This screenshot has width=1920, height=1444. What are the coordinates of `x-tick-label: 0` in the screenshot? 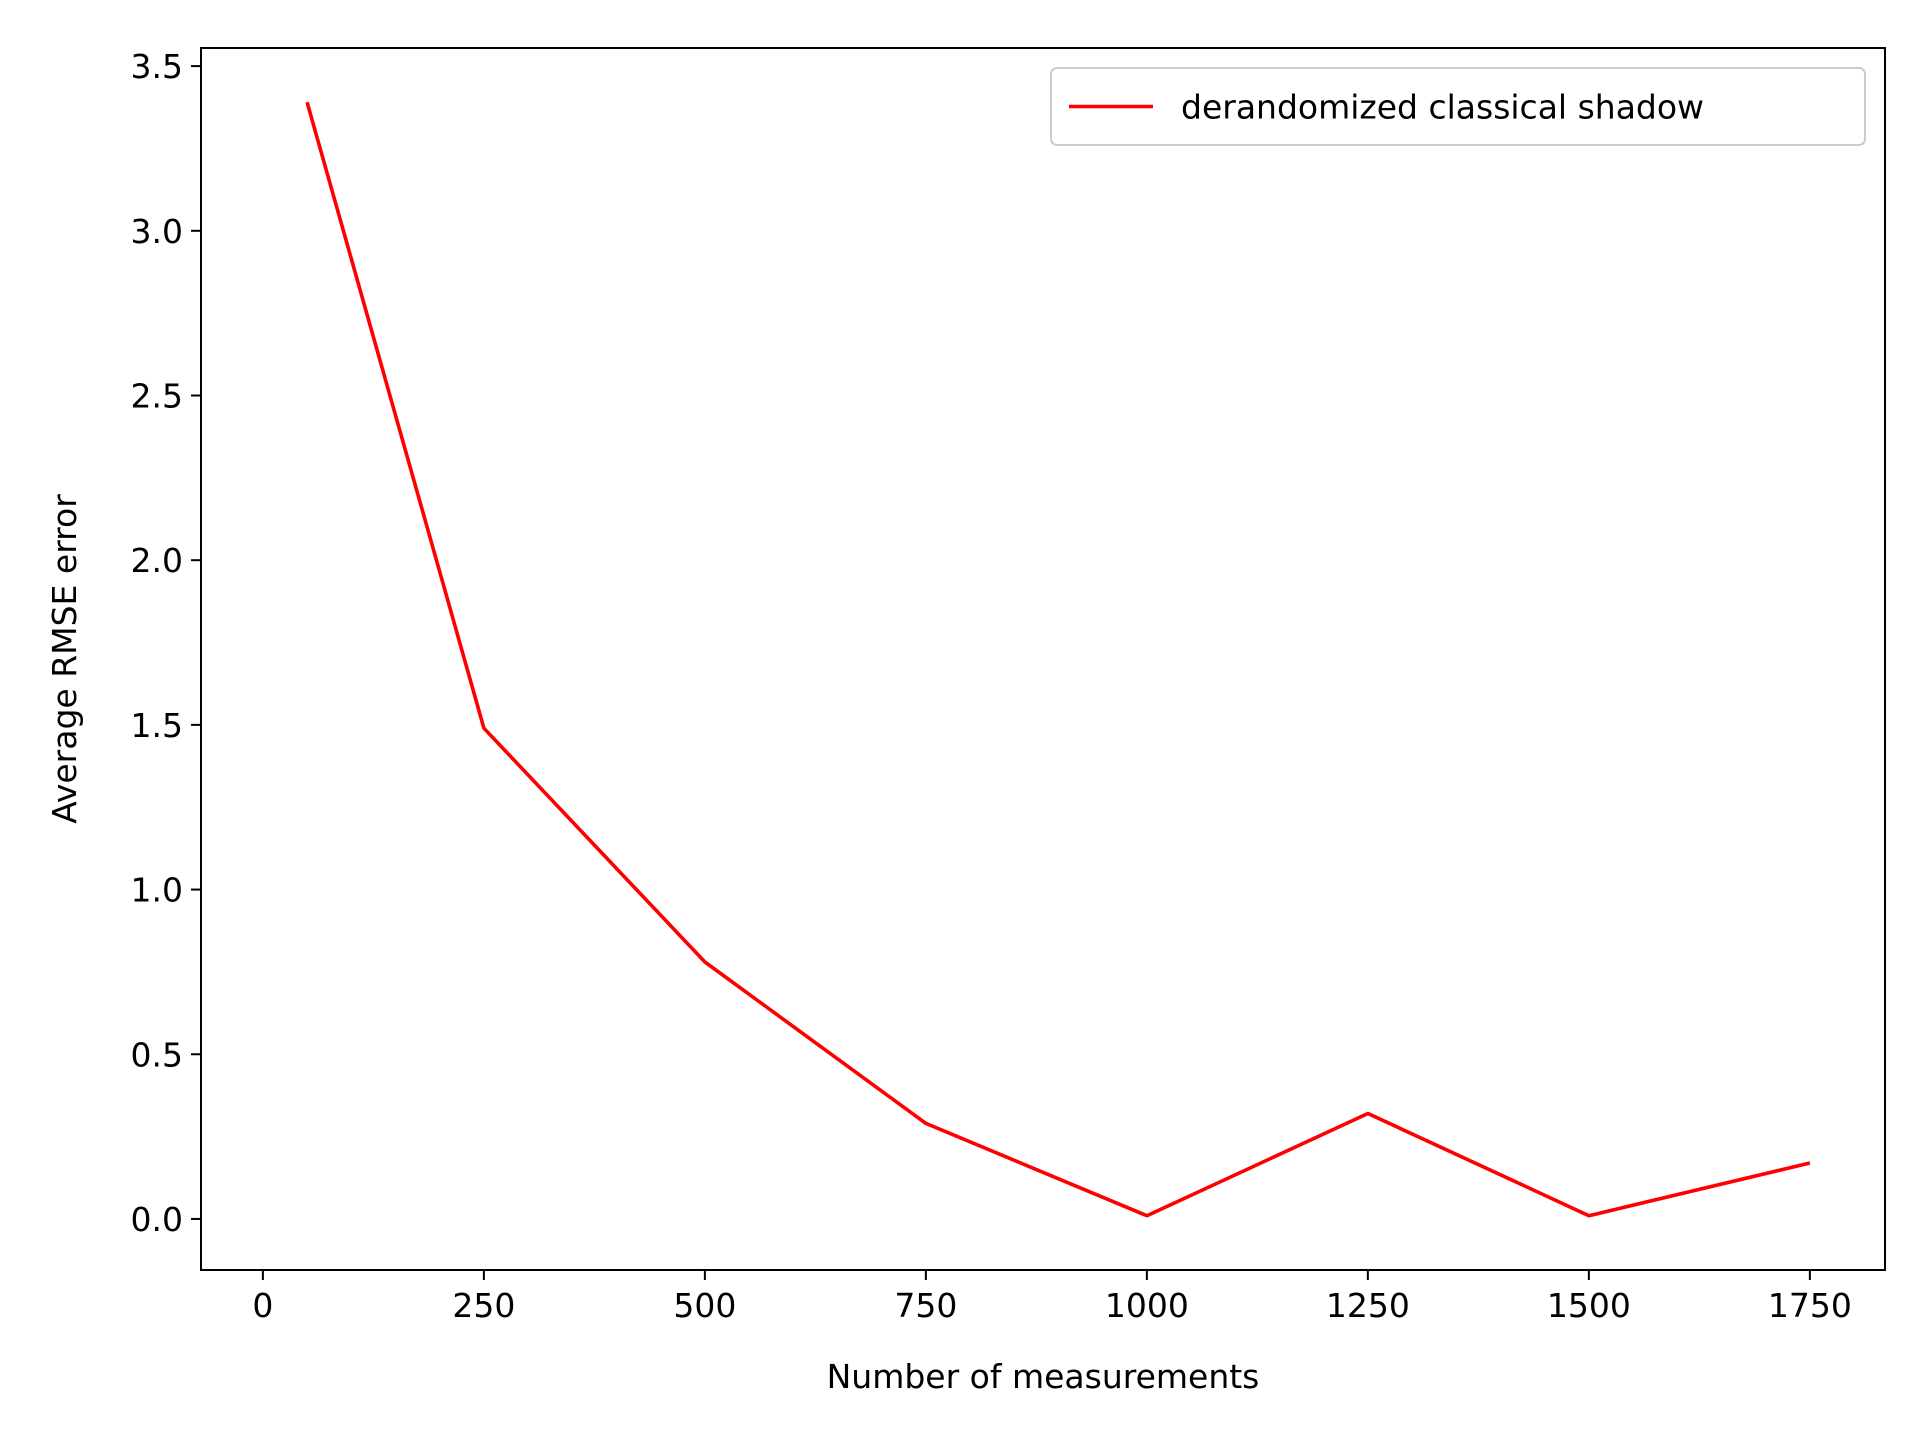 It's located at (262, 1305).